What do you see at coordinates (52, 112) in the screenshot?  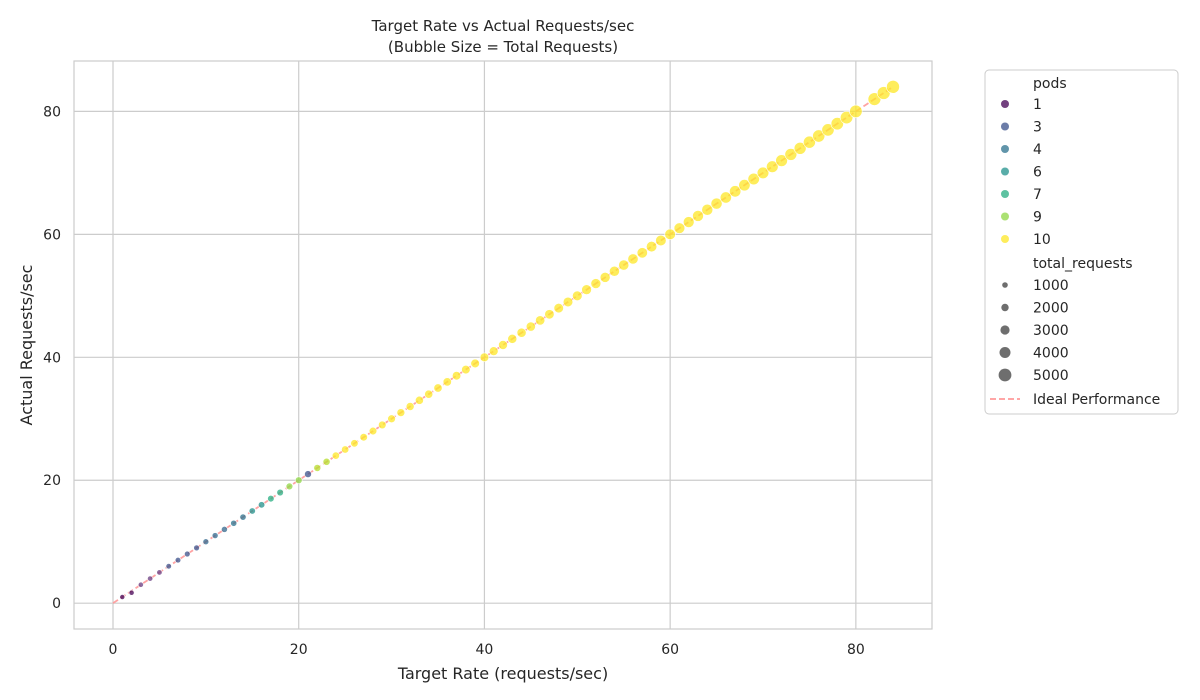 I see `y-tick-label: 80` at bounding box center [52, 112].